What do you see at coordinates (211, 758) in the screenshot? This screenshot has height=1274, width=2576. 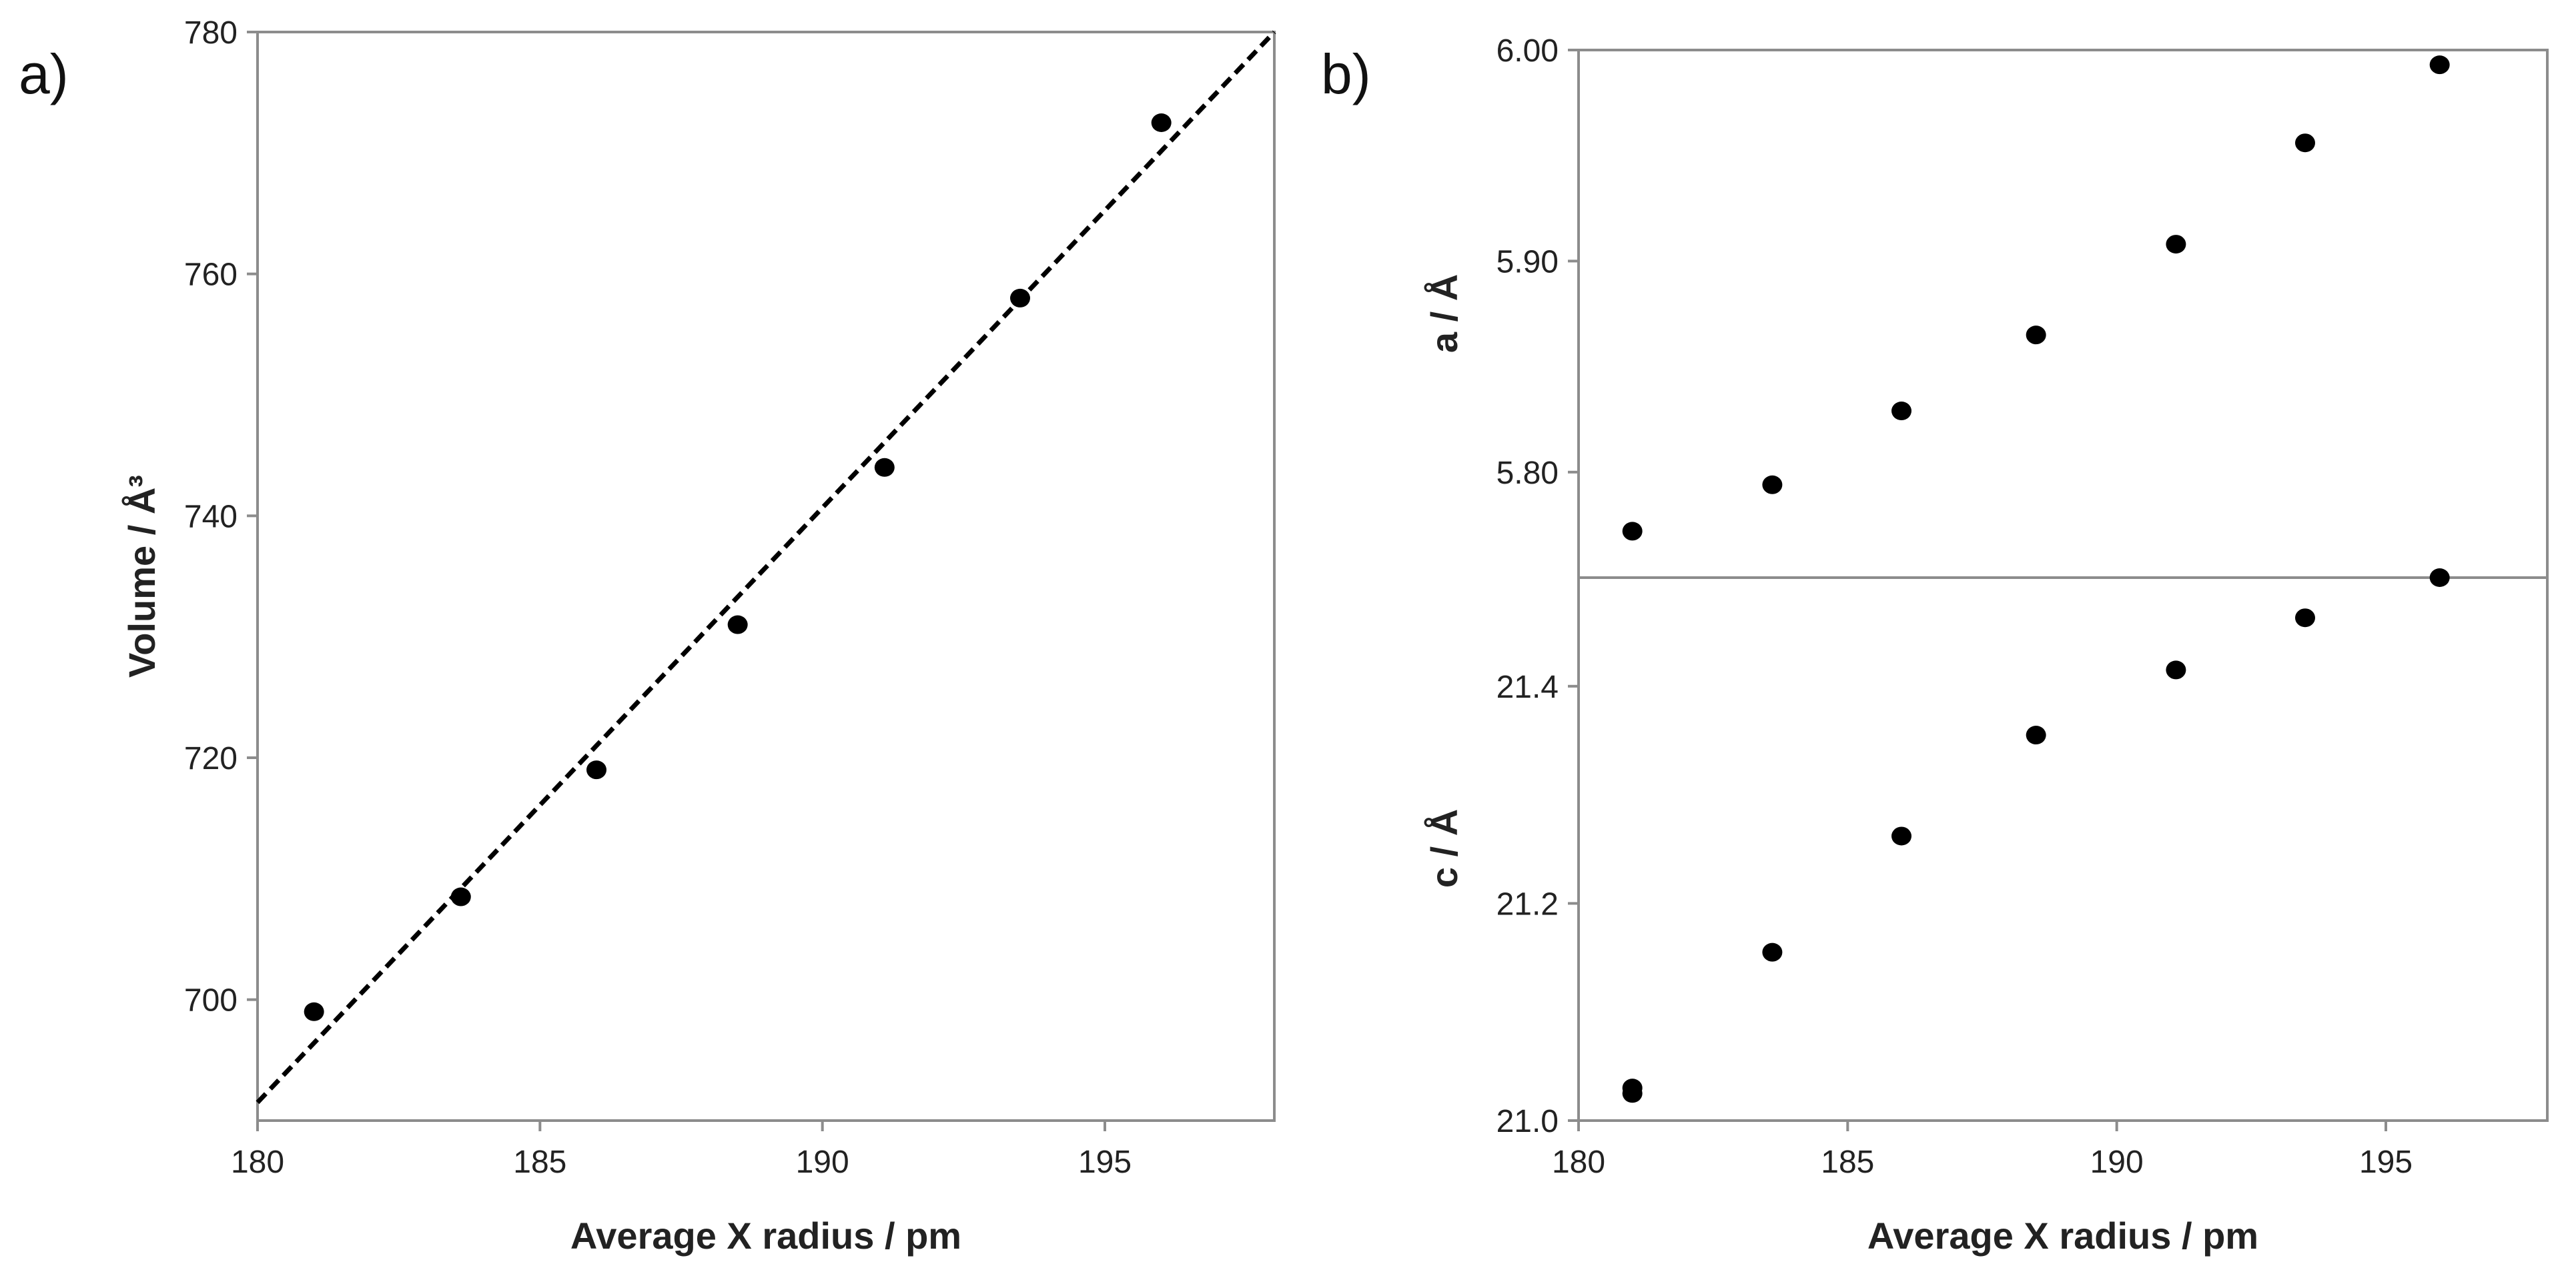 I see `panel-a-y-tick-label: 720` at bounding box center [211, 758].